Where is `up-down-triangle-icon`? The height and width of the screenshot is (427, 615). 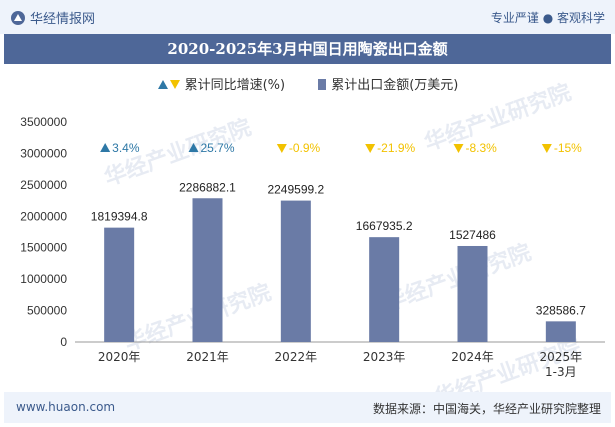 up-down-triangle-icon is located at coordinates (168, 84).